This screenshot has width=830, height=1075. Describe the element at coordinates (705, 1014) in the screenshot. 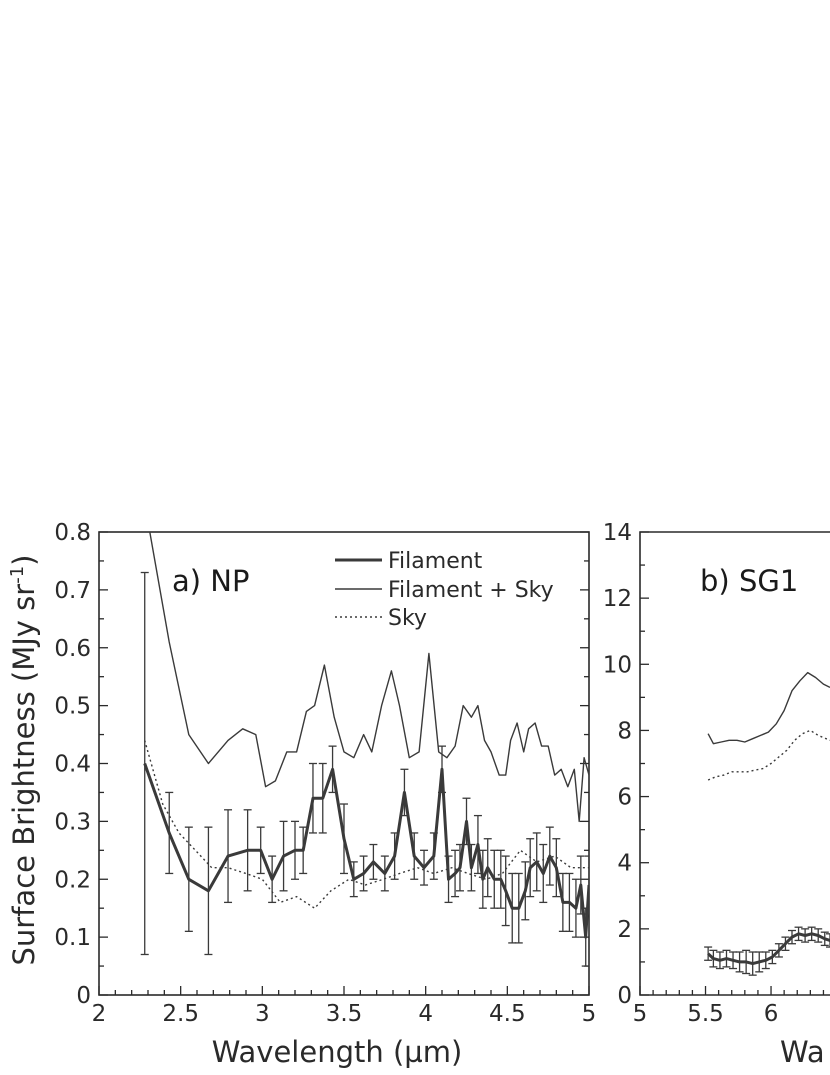

I see `x-tick-label: 5.5` at that location.